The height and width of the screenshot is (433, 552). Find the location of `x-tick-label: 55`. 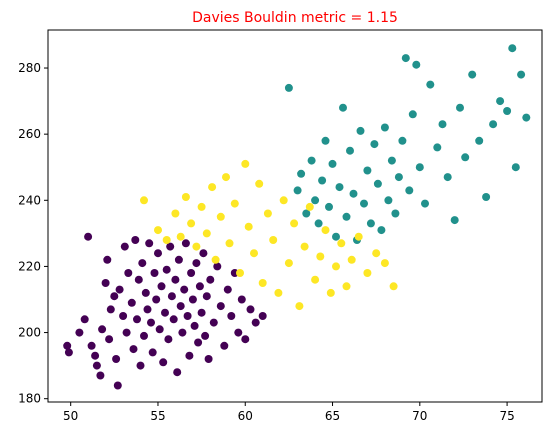

x-tick-label: 55 is located at coordinates (157, 416).